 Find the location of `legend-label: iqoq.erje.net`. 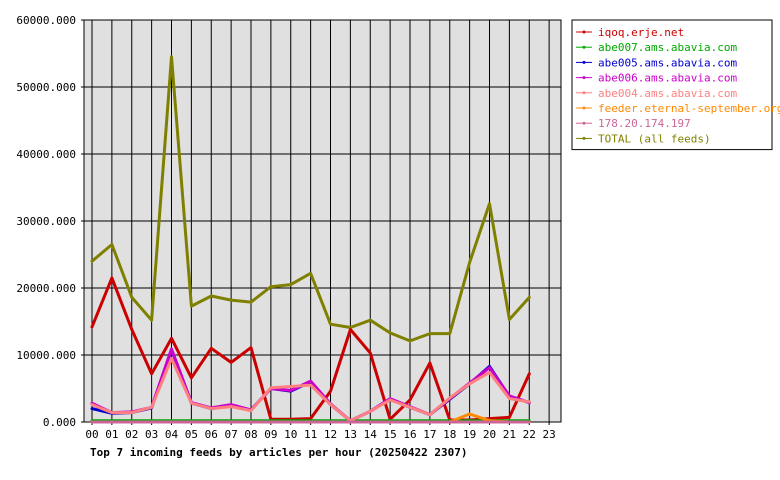

legend-label: iqoq.erje.net is located at coordinates (641, 32).